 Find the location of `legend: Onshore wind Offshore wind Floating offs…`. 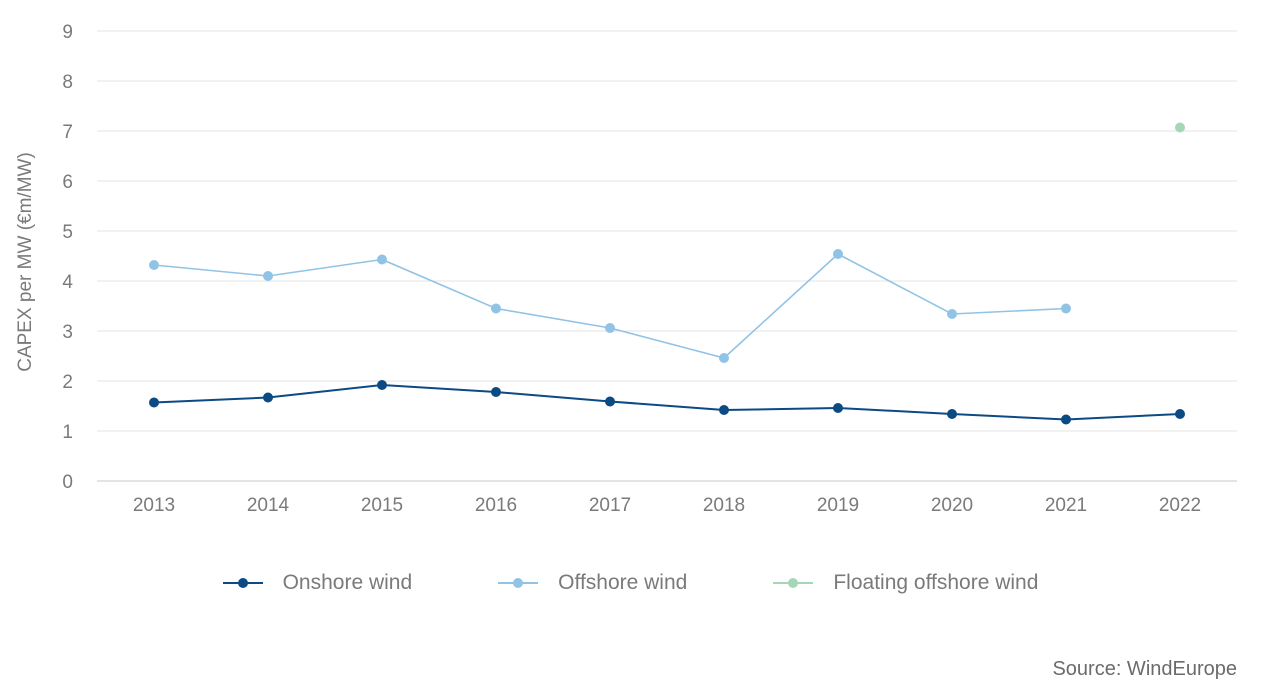

legend: Onshore wind Offshore wind Floating offs… is located at coordinates (630, 583).